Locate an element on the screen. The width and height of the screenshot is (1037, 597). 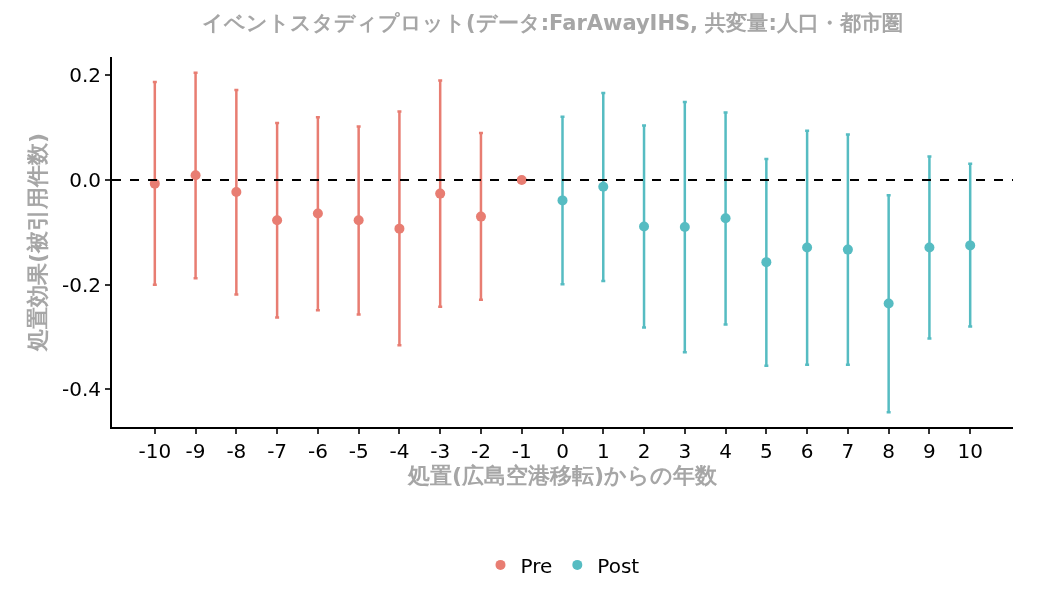
x-tick-label: -1 is located at coordinates (521, 451).